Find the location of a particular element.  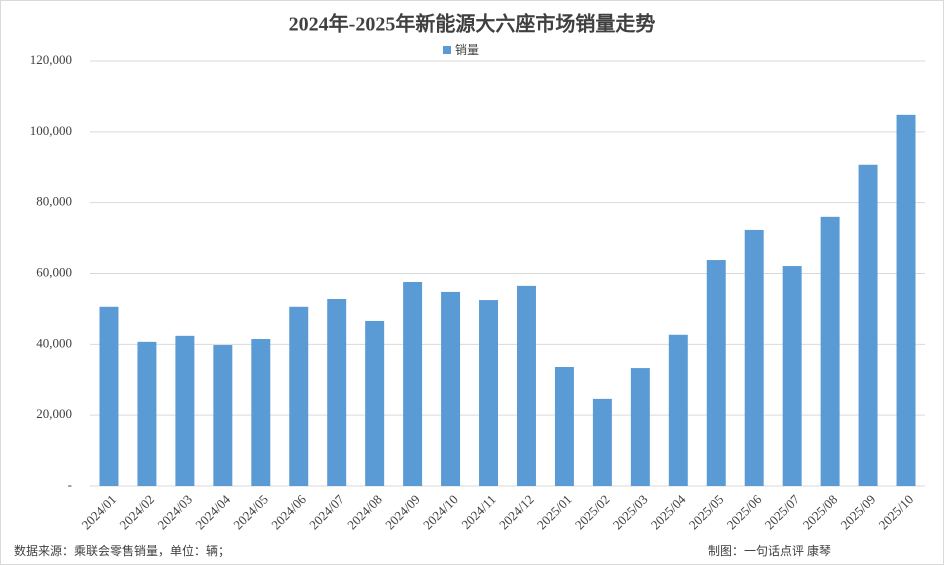

source-note: 数据来源：乘联会零售销量，单位：辆； is located at coordinates (122, 550).